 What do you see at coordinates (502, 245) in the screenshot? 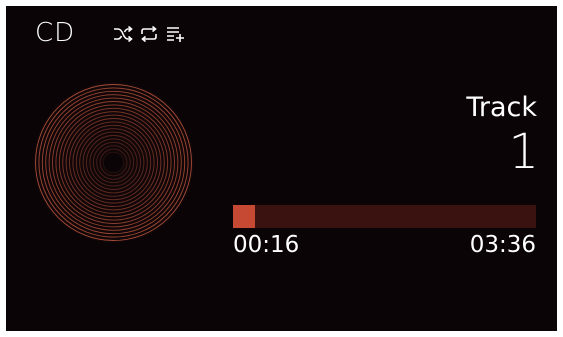
I see `total-time: 03:36` at bounding box center [502, 245].